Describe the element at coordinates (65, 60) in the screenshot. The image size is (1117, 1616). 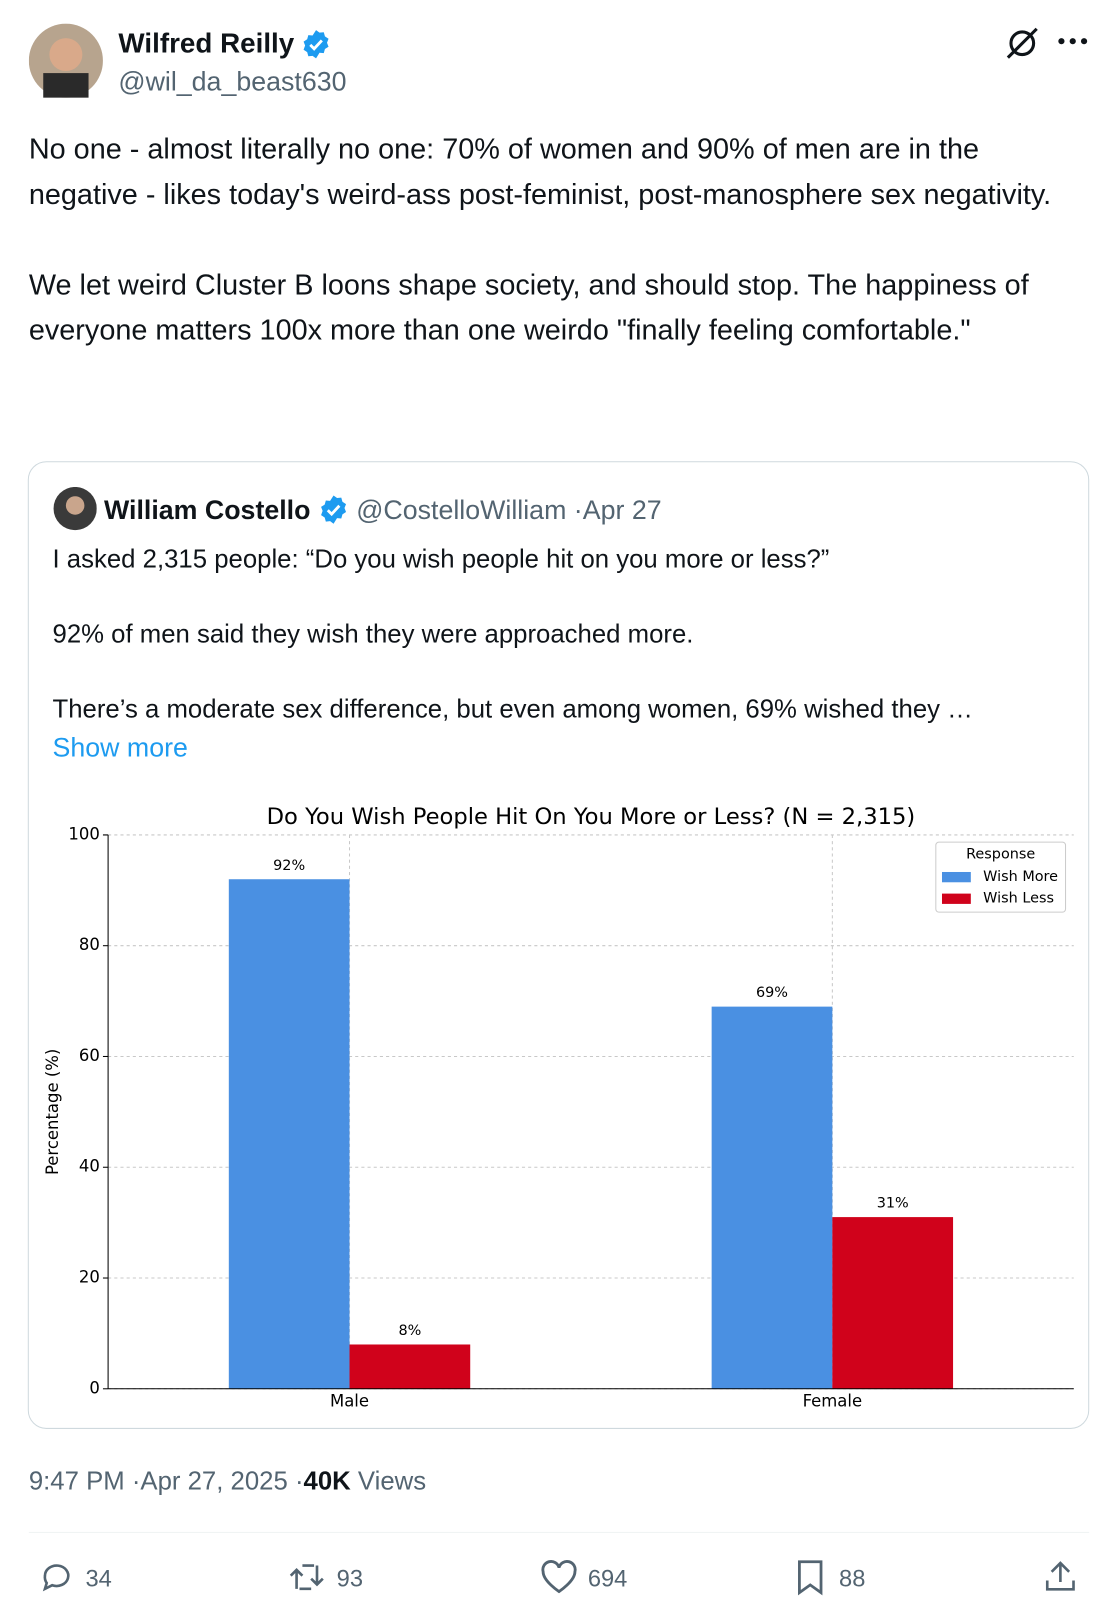
I see `avatar` at that location.